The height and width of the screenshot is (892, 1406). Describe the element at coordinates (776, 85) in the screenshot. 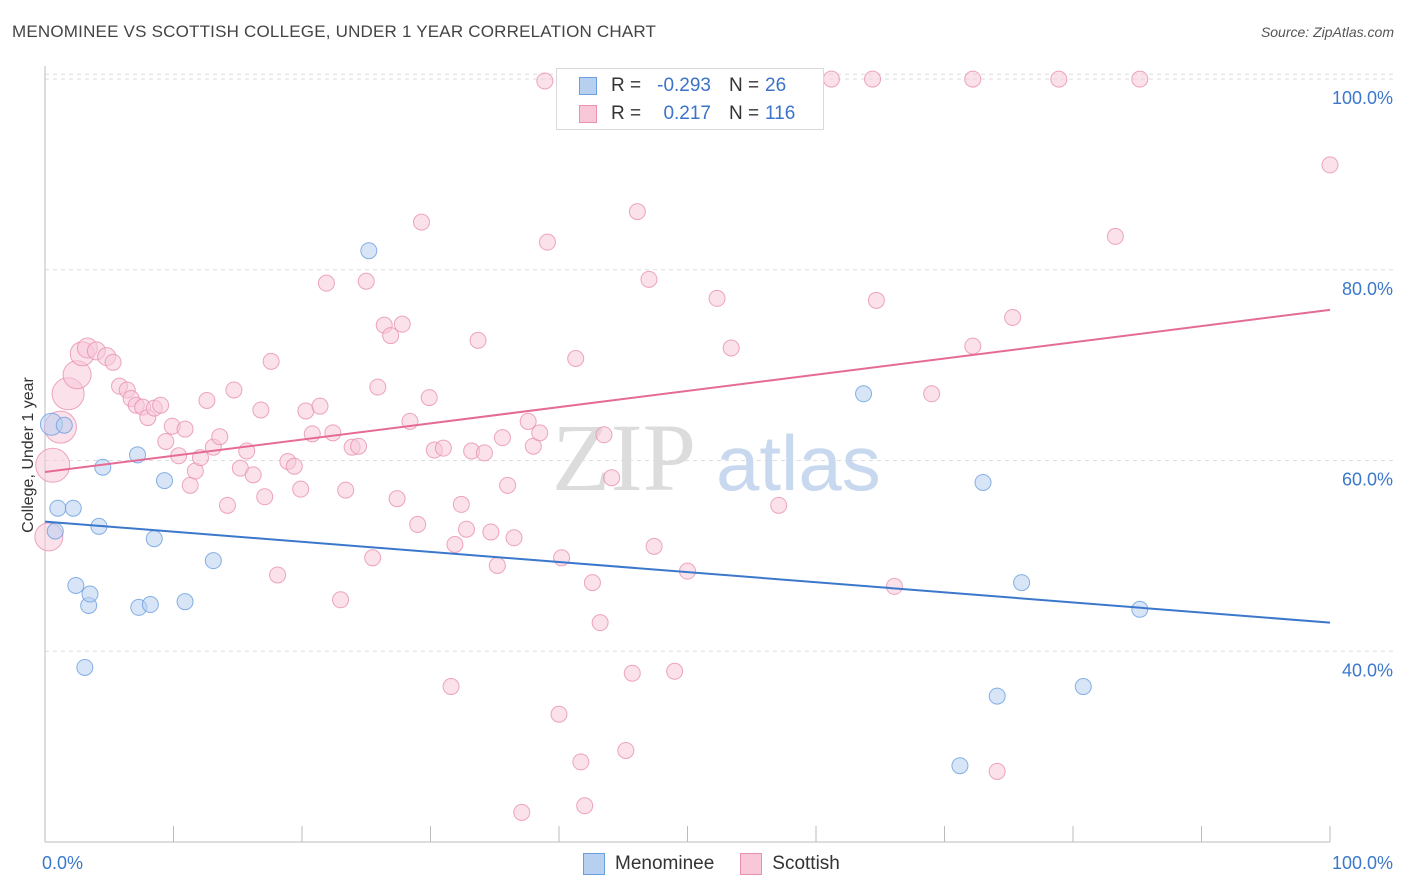

I see `n-value: 26` at that location.